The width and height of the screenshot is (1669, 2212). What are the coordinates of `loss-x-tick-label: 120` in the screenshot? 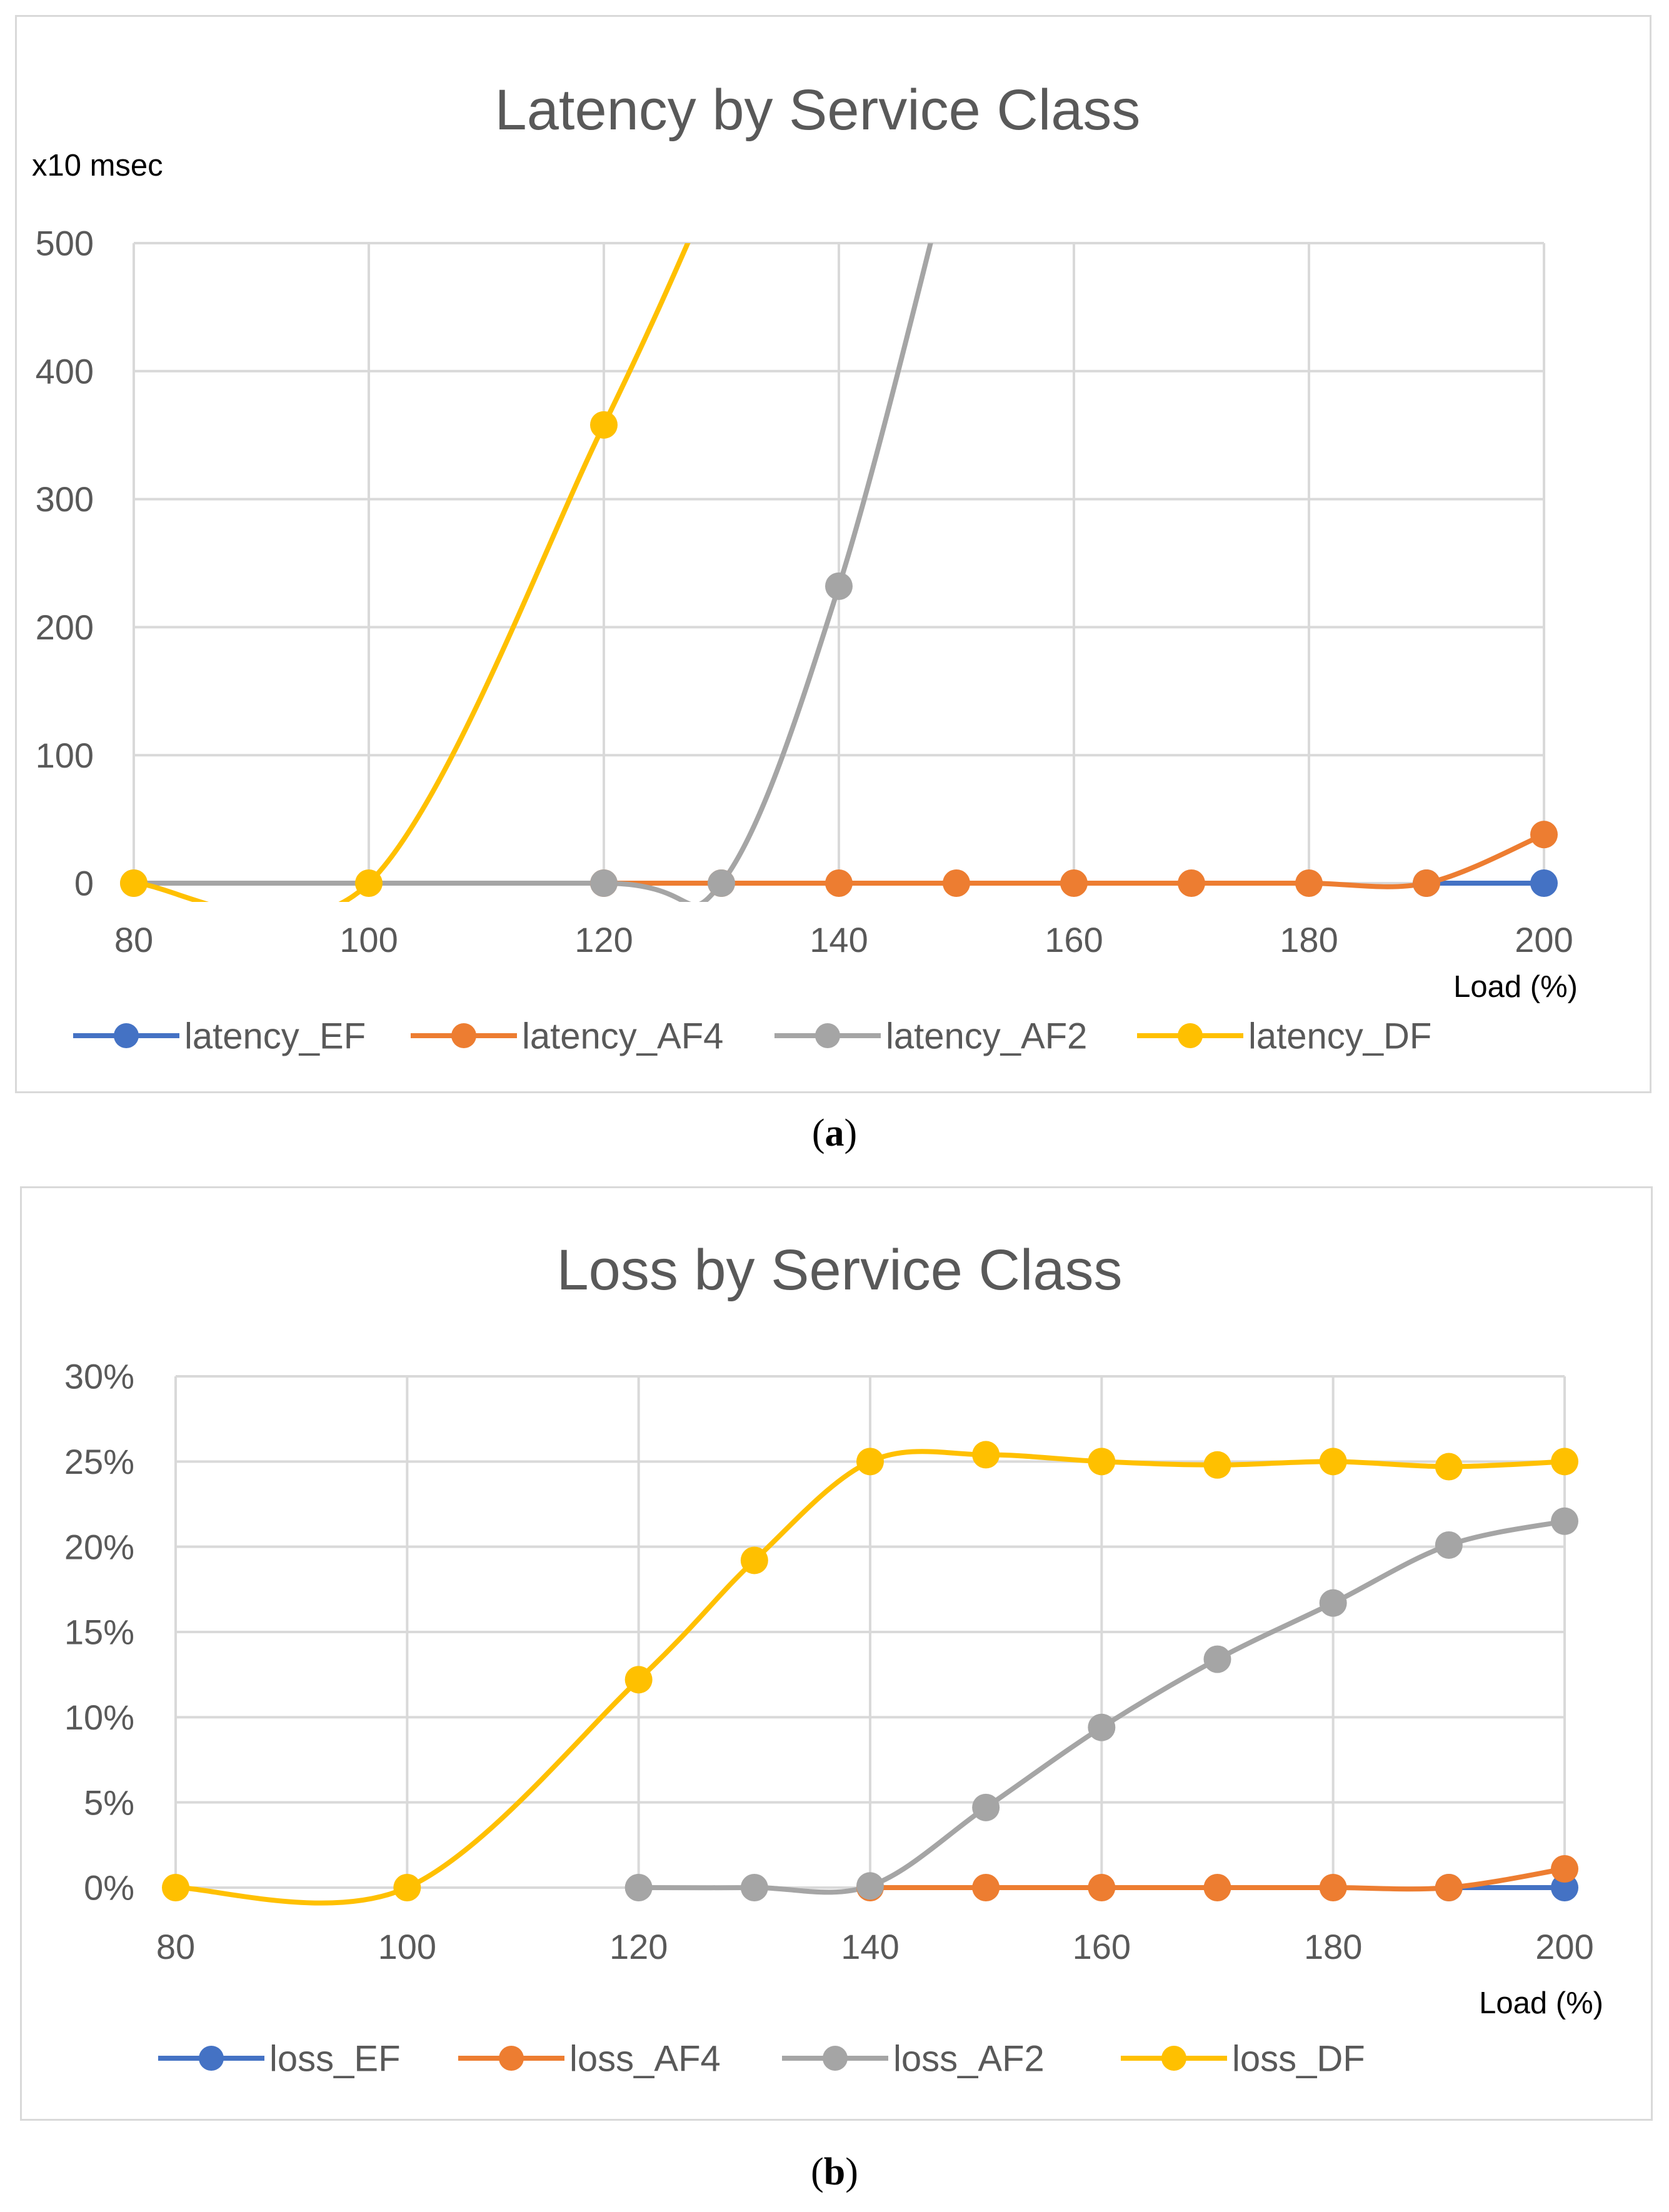 It's located at (638, 1946).